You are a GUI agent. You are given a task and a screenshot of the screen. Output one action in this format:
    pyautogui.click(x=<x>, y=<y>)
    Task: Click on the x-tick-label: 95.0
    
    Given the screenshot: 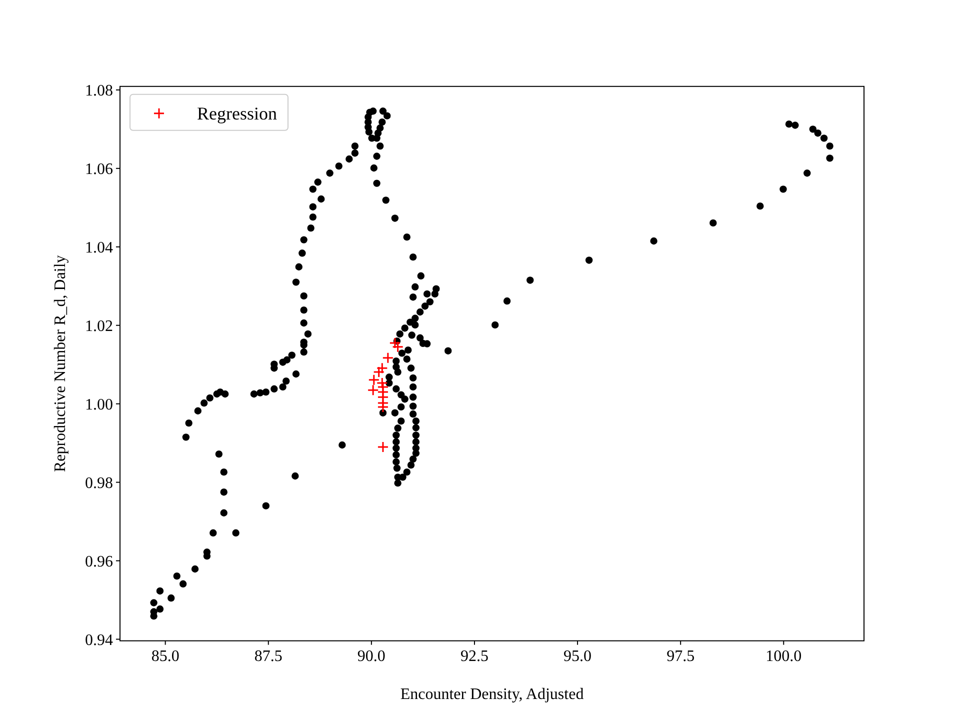 What is the action you would take?
    pyautogui.click(x=578, y=656)
    